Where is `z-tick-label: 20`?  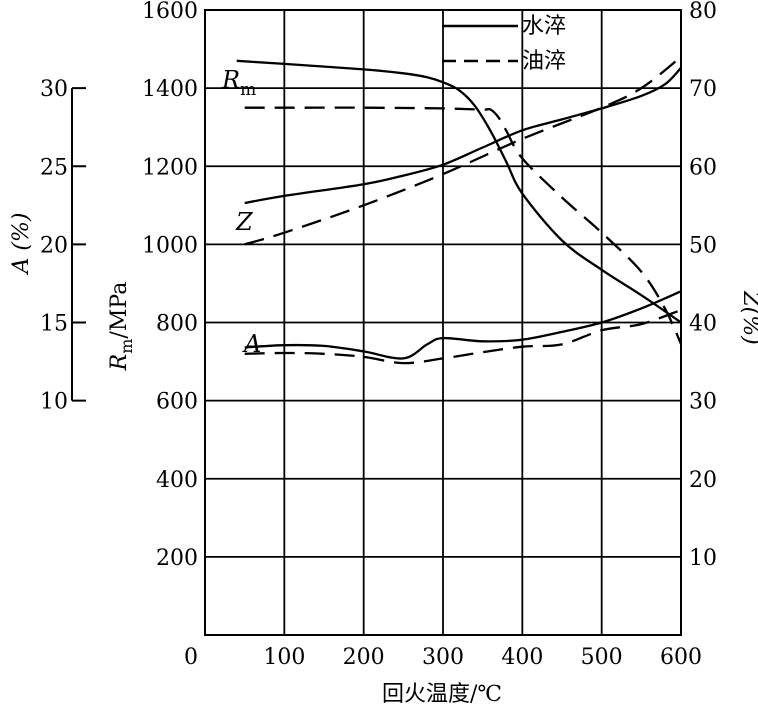
z-tick-label: 20 is located at coordinates (703, 480).